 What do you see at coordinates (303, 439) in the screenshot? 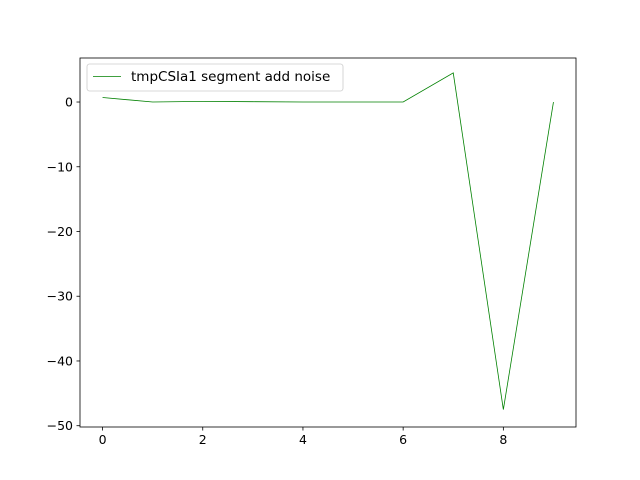
I see `x-tick-label: 4` at bounding box center [303, 439].